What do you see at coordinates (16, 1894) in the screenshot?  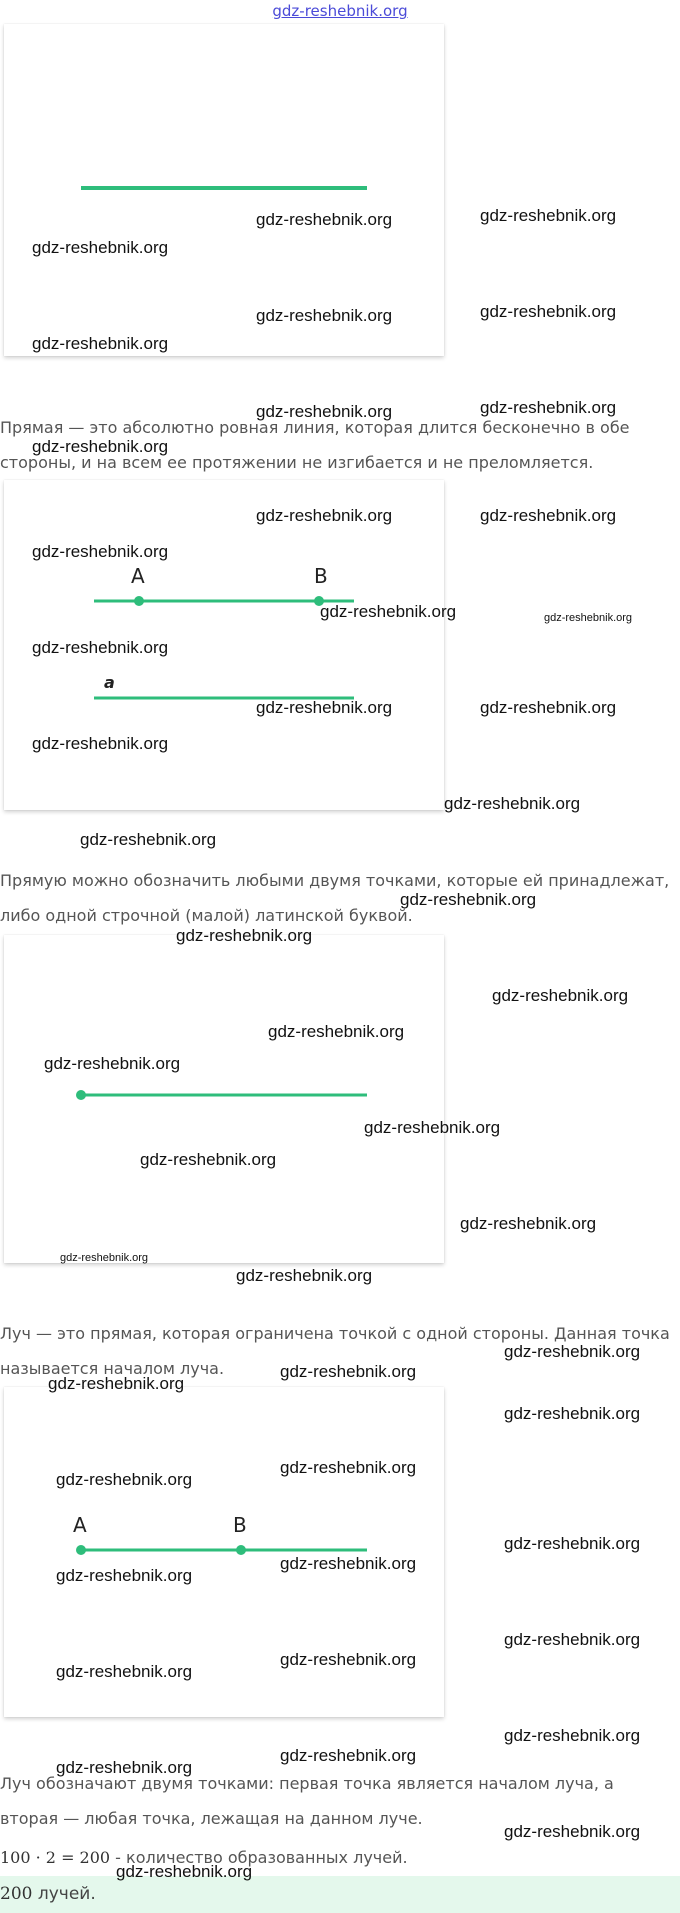 I see `answer-value: 200` at bounding box center [16, 1894].